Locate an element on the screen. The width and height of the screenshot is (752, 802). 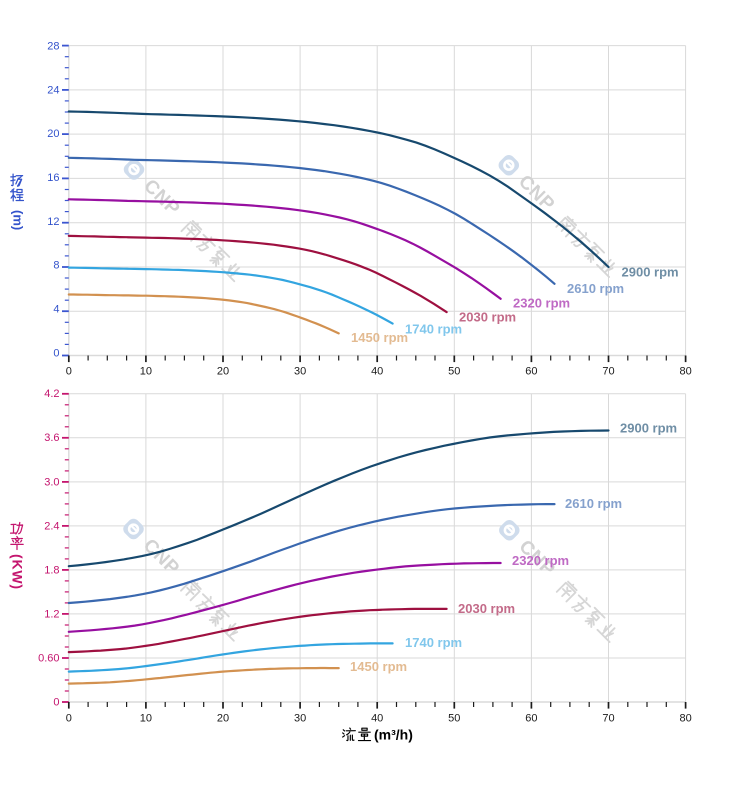
svg-text: 4.2 is located at coordinates (51, 394).